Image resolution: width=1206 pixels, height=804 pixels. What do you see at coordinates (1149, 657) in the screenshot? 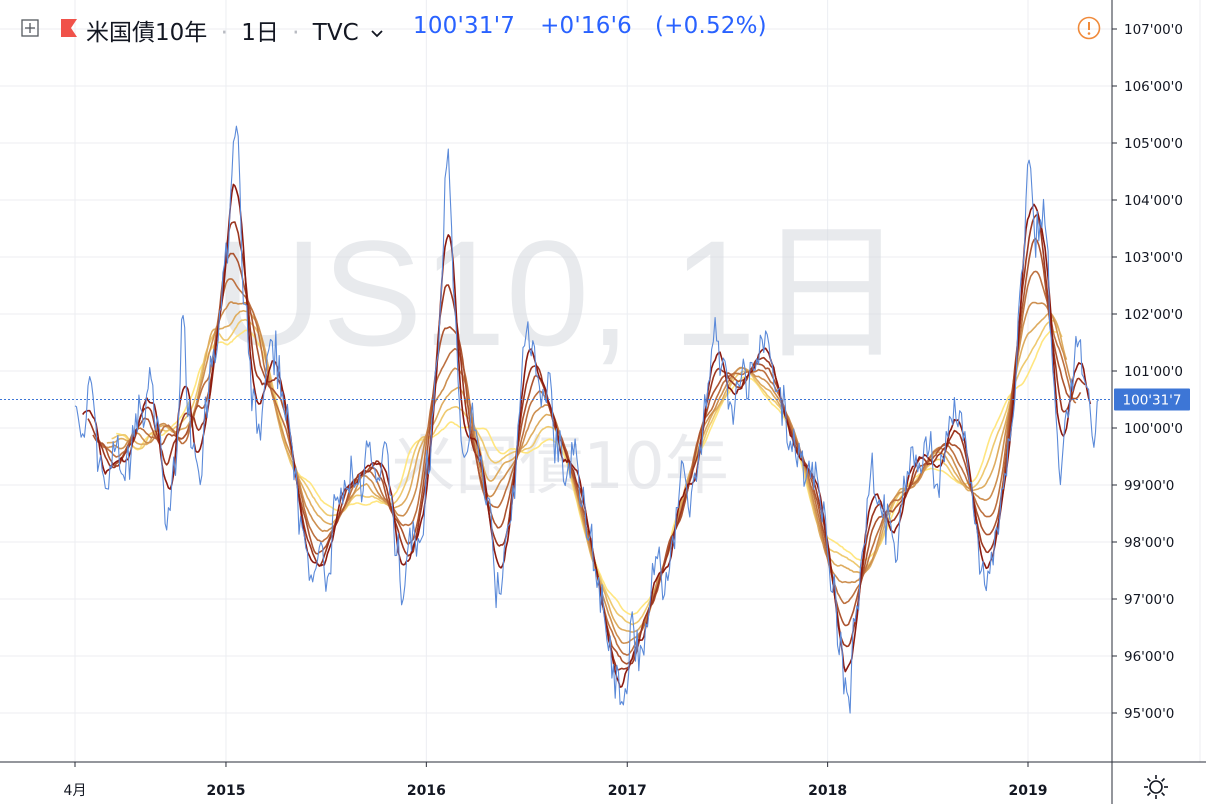
I see `y-tick-label: 96'00'0` at bounding box center [1149, 657].